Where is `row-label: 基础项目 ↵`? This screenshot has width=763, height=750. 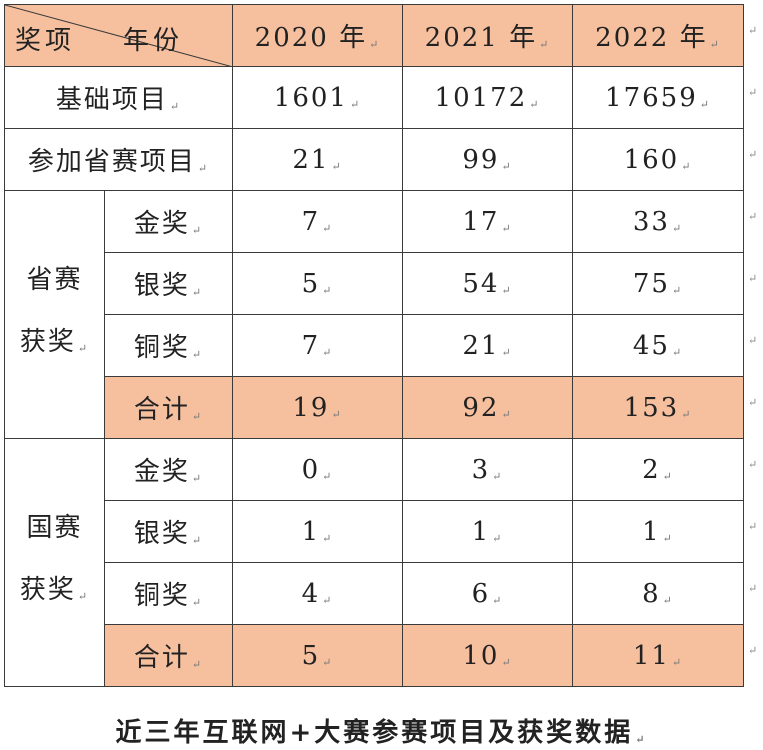 row-label: 基础项目 ↵ is located at coordinates (118, 97).